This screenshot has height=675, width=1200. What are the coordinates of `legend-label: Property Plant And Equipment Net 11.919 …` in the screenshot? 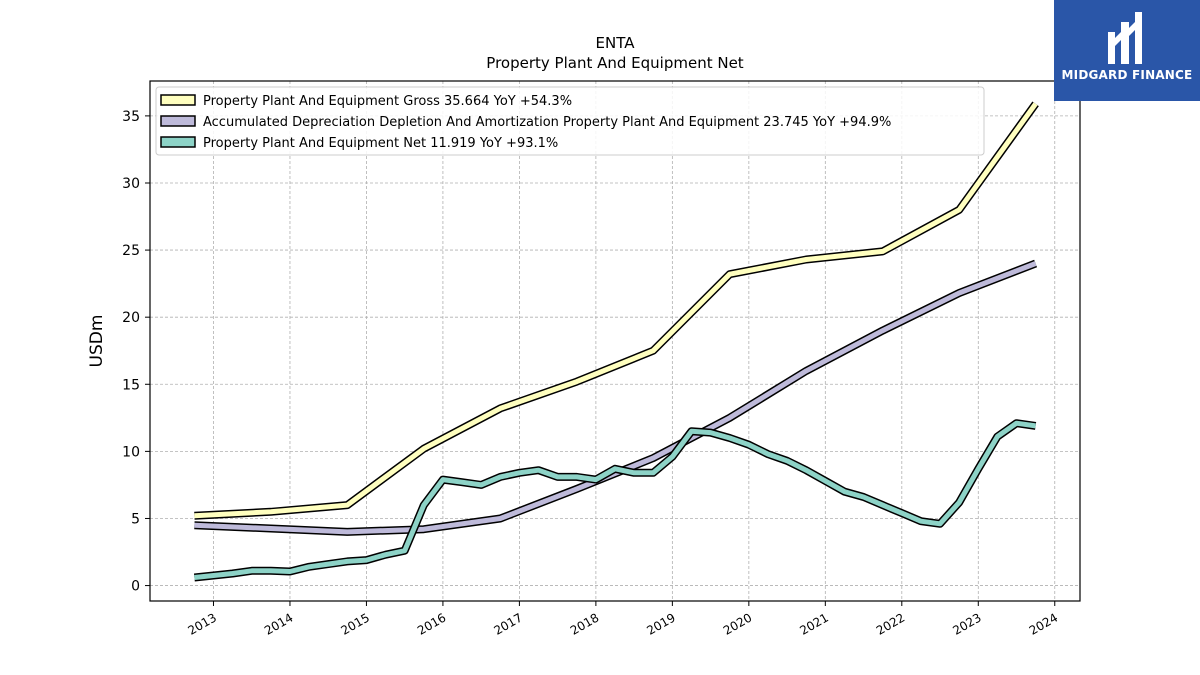 It's located at (380, 143).